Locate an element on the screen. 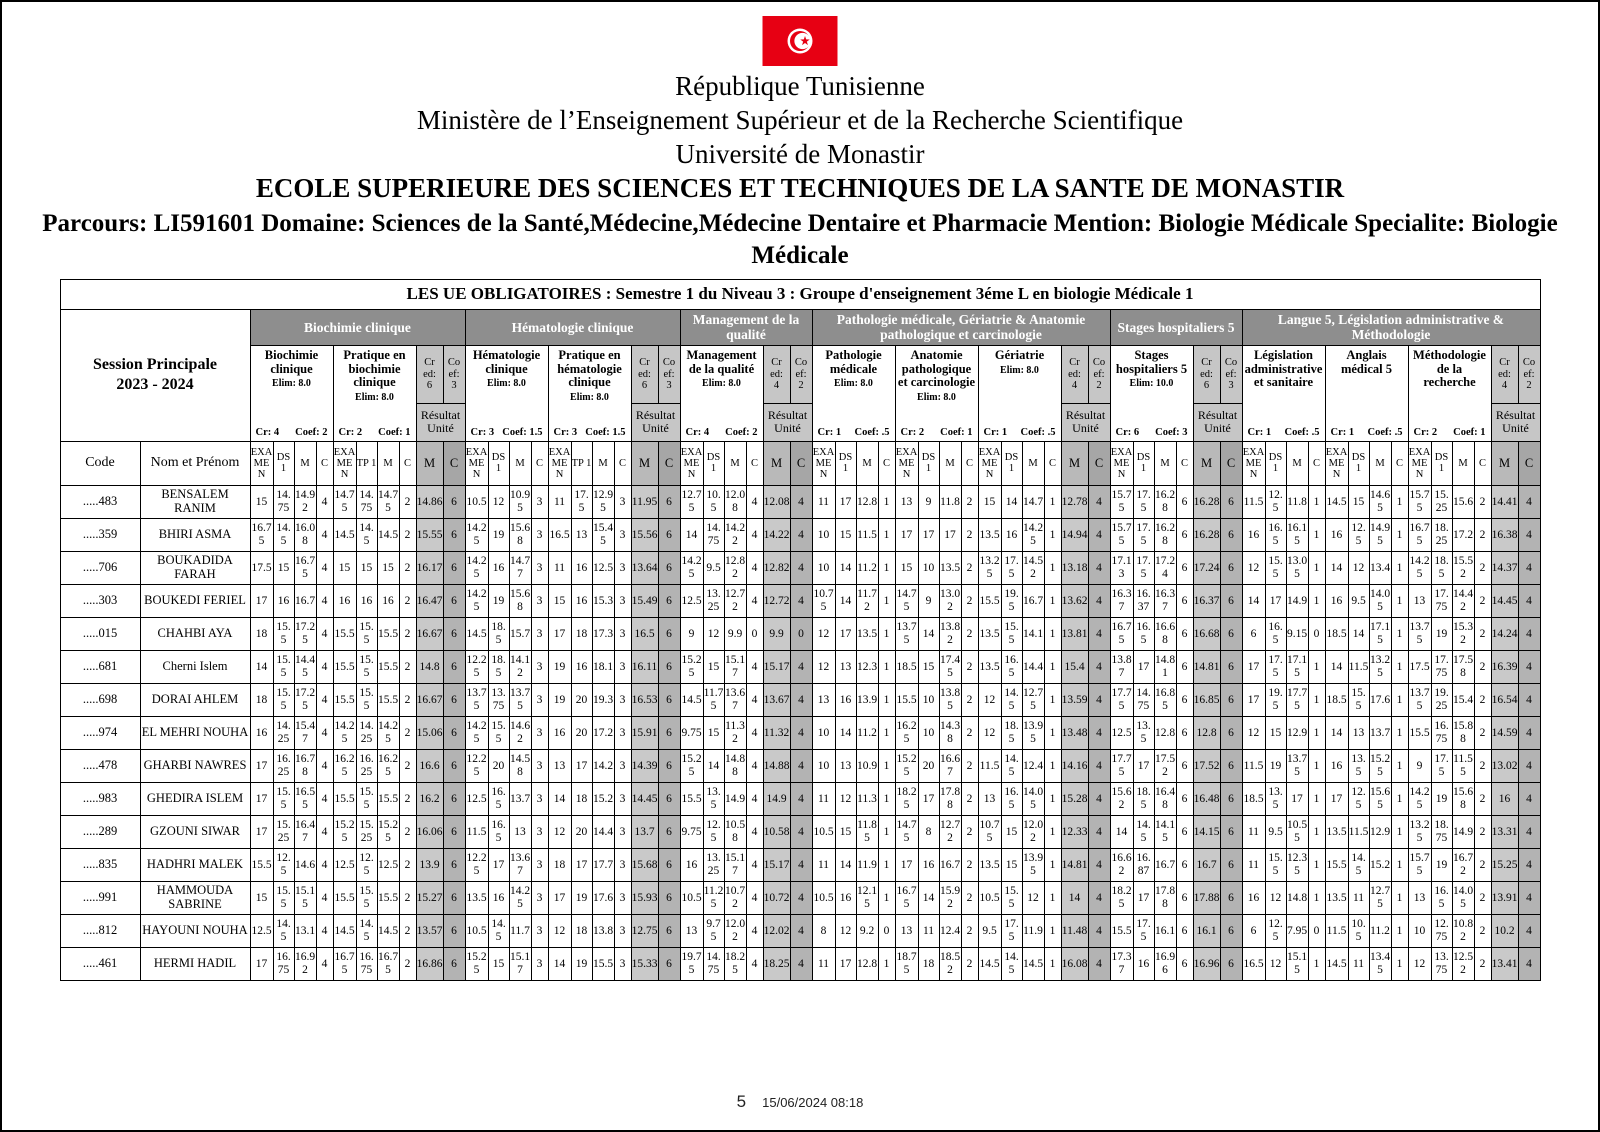 The height and width of the screenshot is (1132, 1600). header-university: Université de Monastir is located at coordinates (800, 153).